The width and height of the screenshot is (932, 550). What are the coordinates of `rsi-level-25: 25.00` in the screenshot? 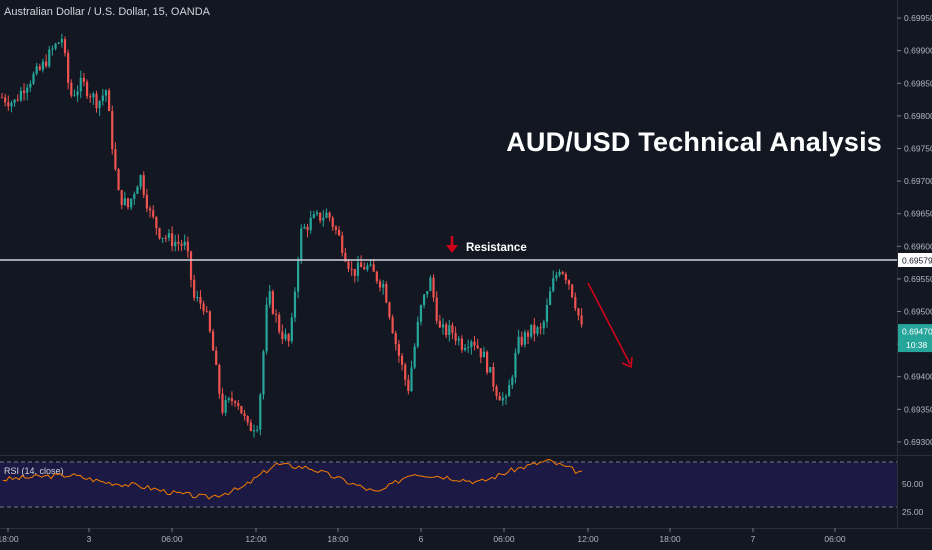 It's located at (913, 512).